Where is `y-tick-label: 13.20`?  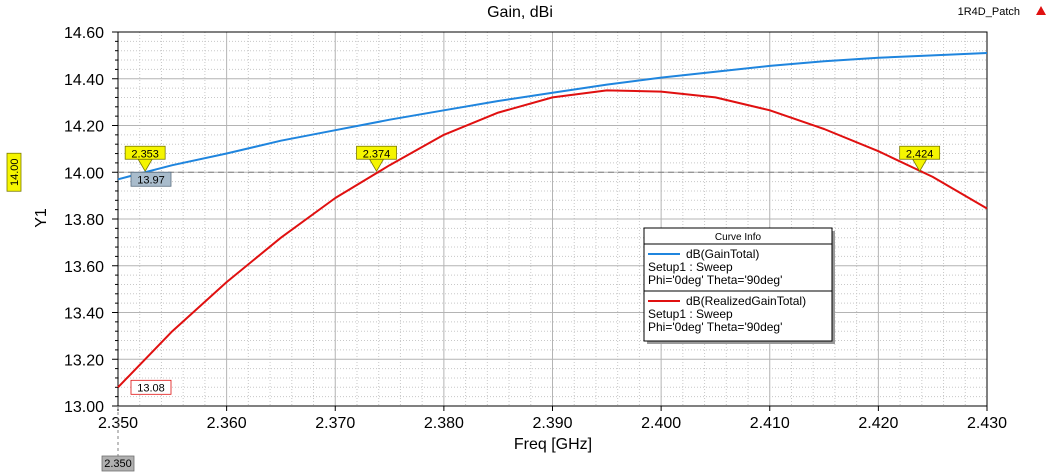
y-tick-label: 13.20 is located at coordinates (84, 360).